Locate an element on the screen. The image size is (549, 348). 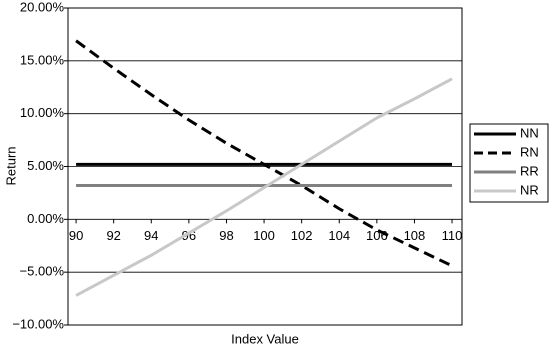
x-tick-label: 104 is located at coordinates (339, 235).